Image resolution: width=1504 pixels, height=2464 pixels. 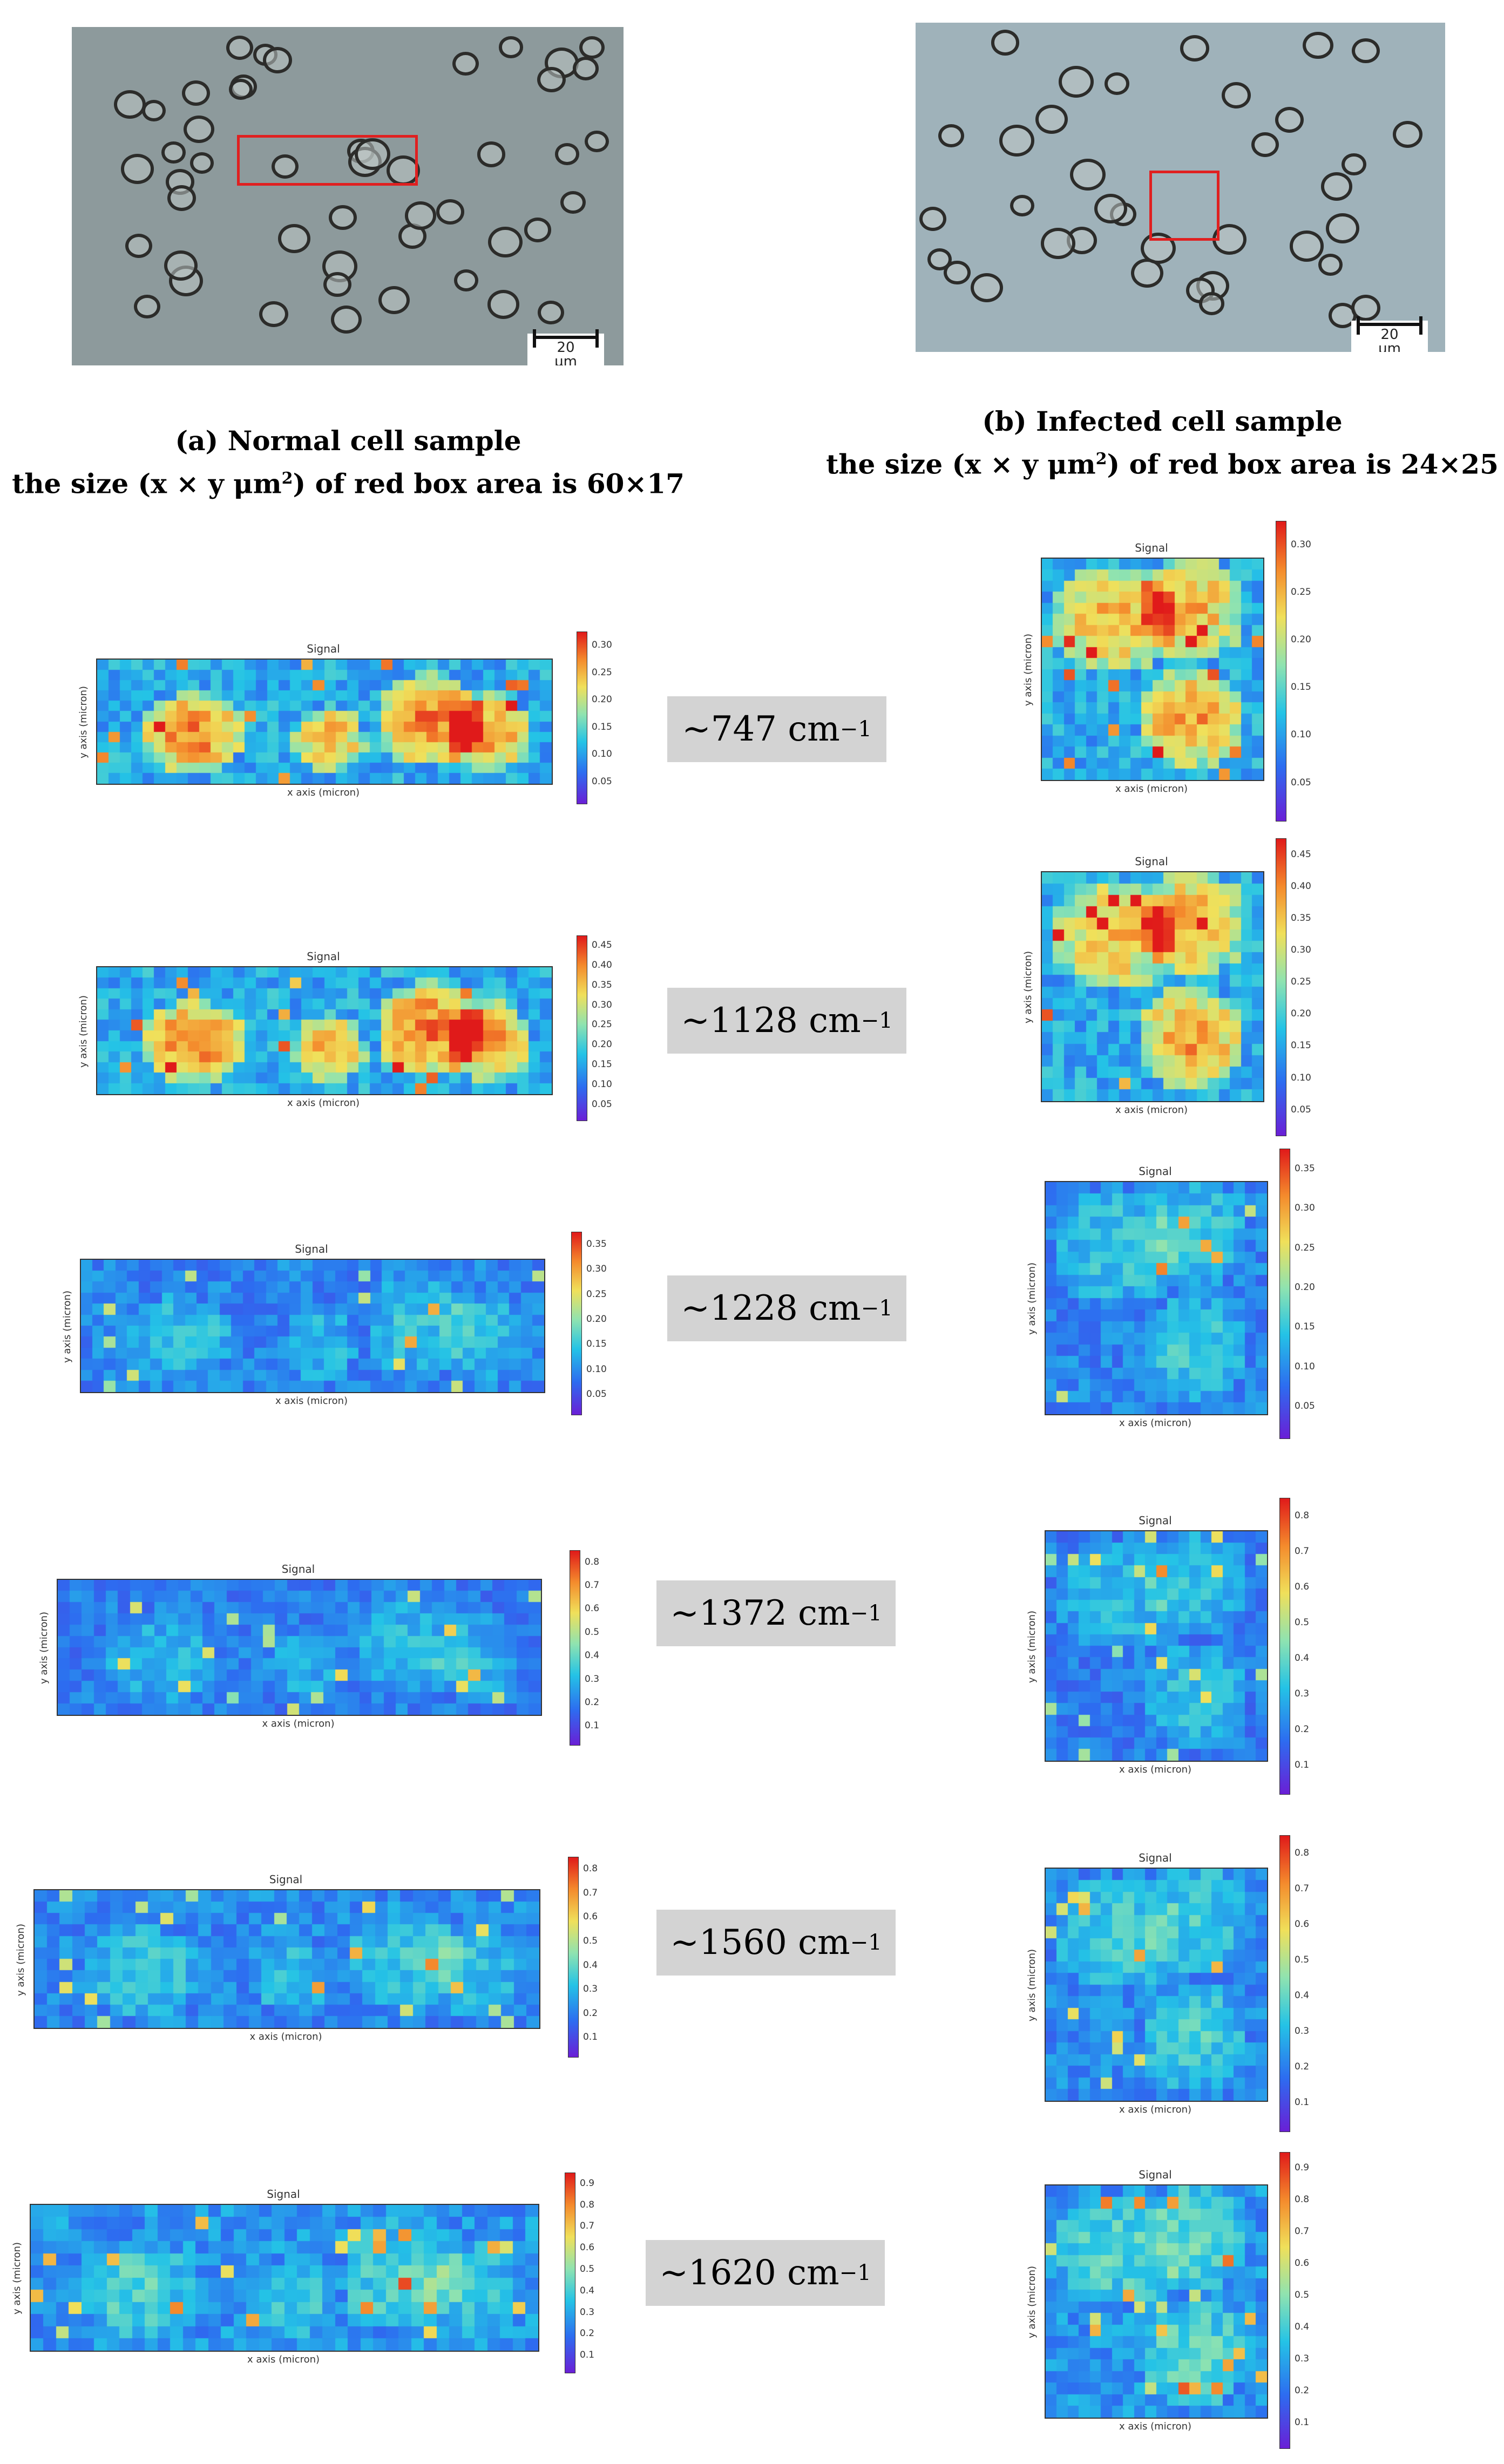 What do you see at coordinates (765, 2273) in the screenshot?
I see `wavenumber-label: ~1620 cm −1` at bounding box center [765, 2273].